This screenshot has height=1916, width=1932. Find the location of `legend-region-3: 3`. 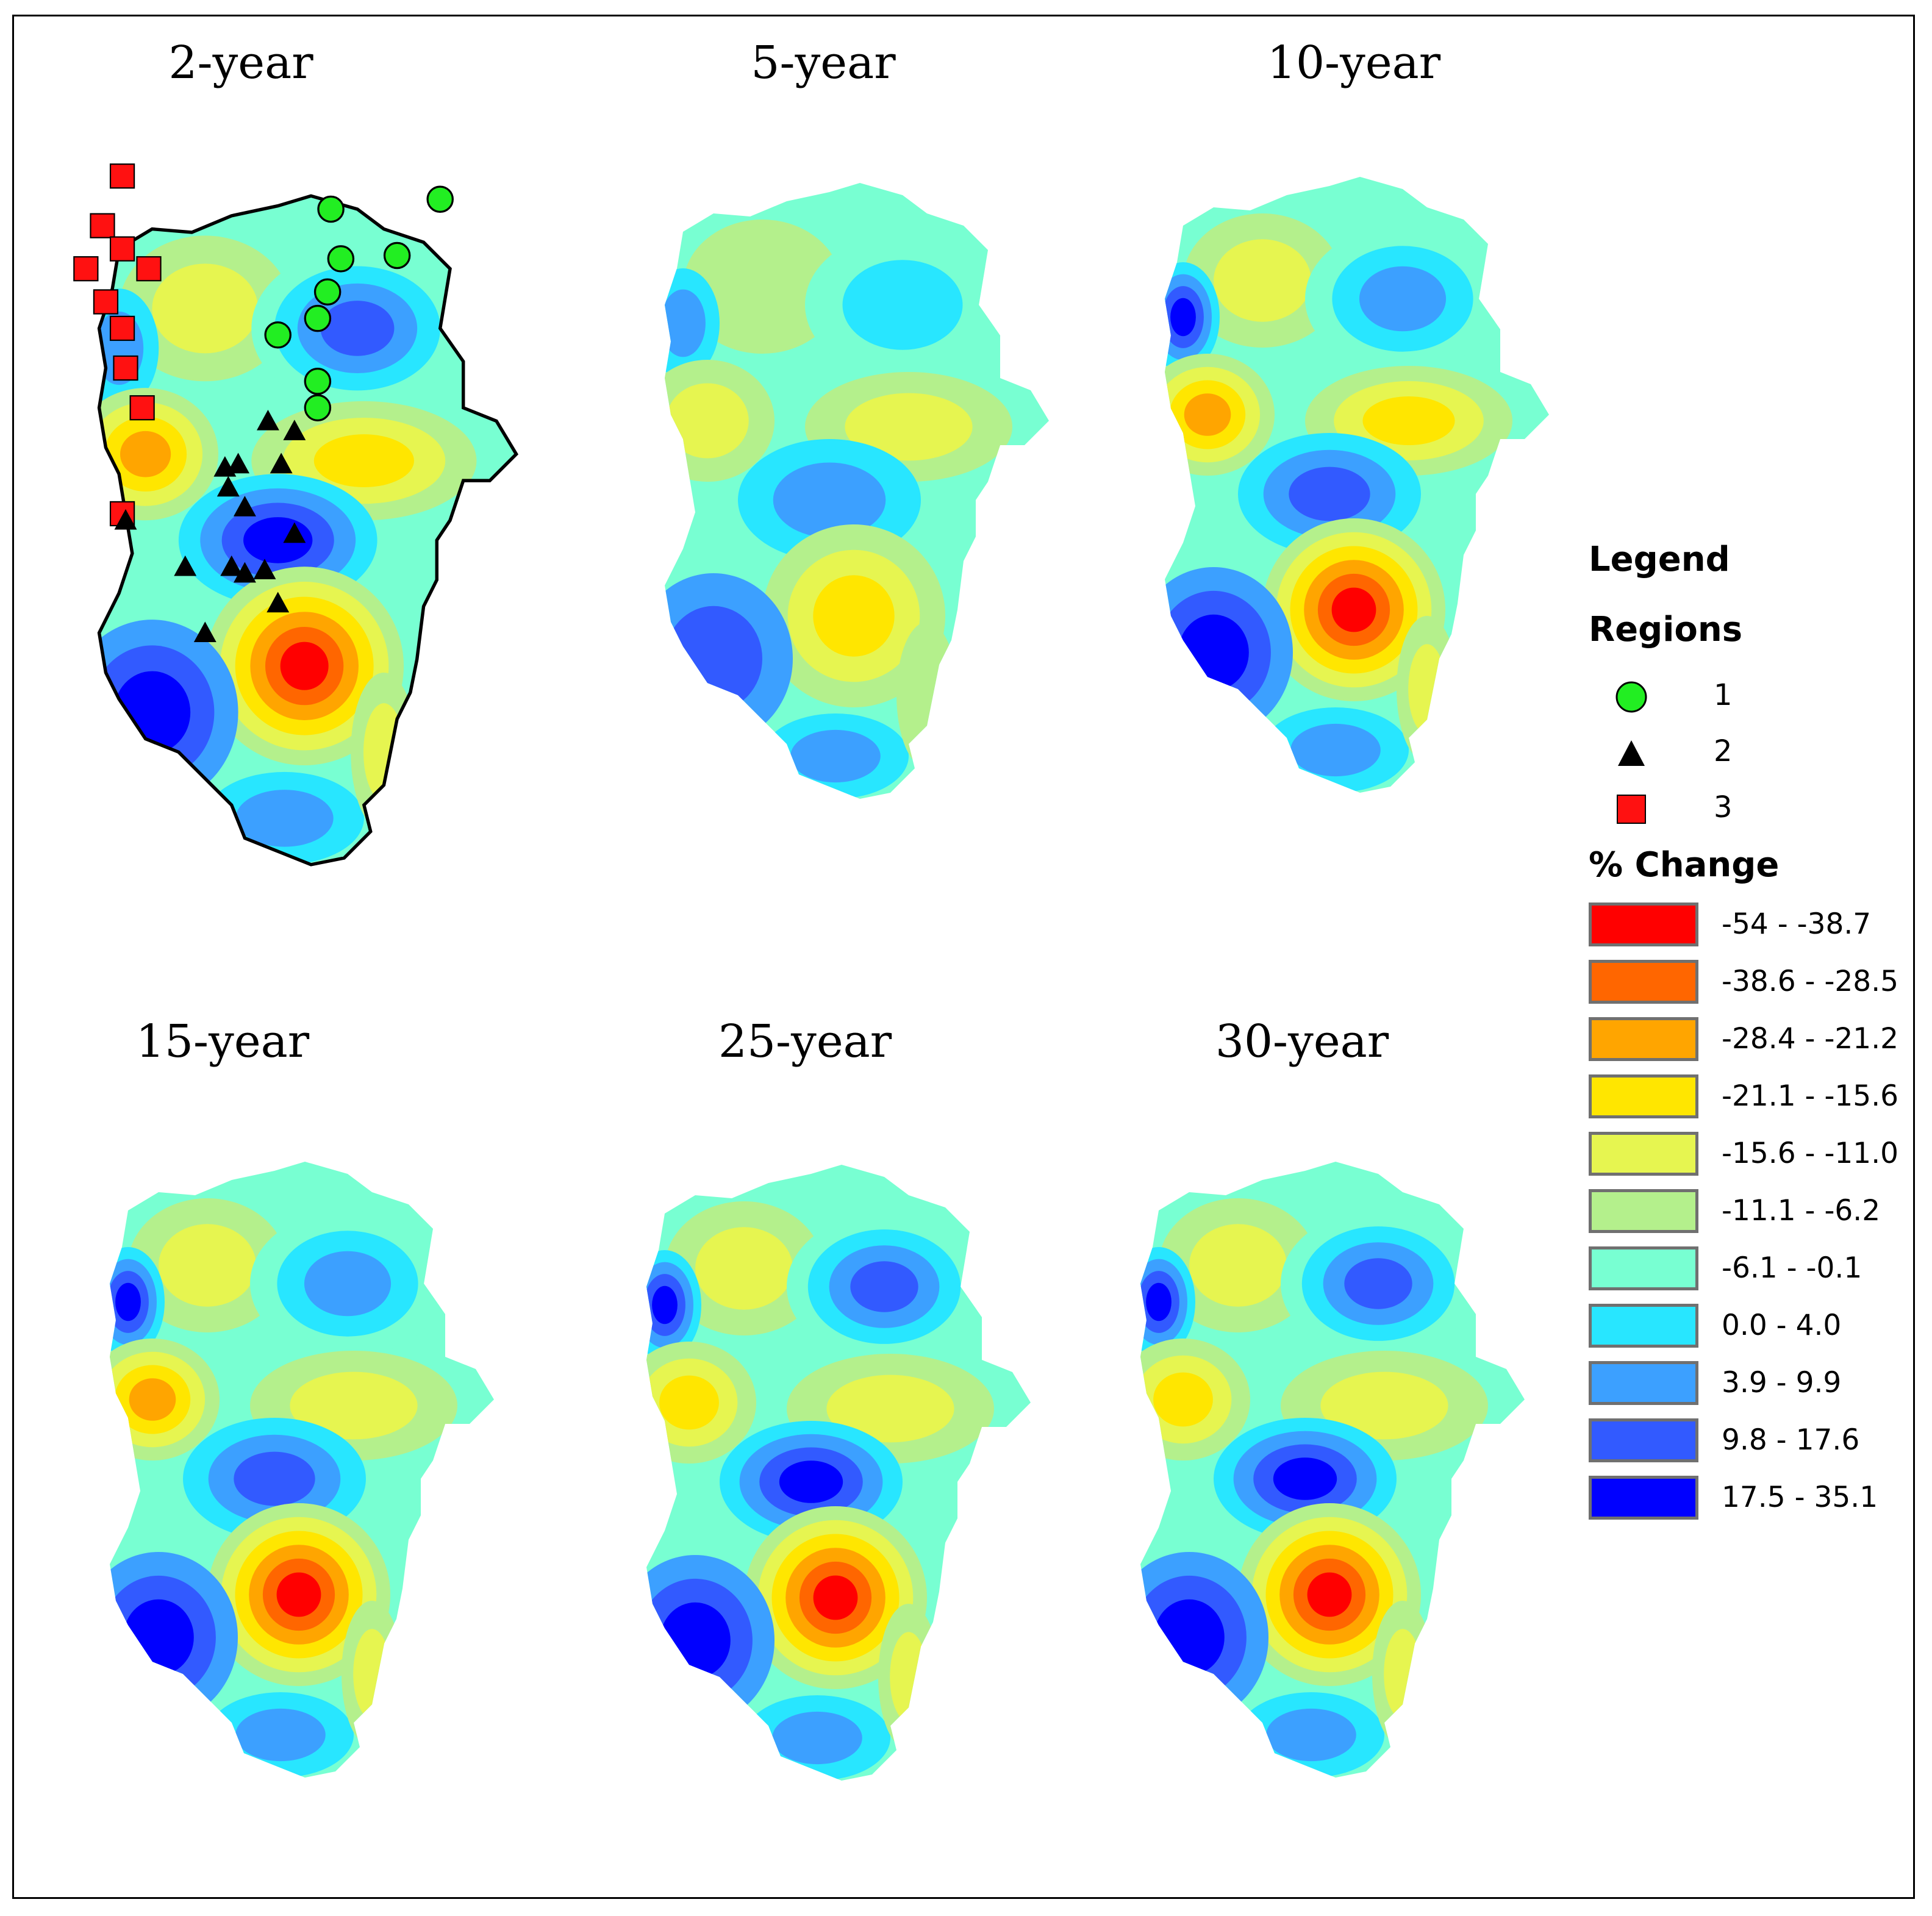

legend-region-3: 3 is located at coordinates (1738, 809).